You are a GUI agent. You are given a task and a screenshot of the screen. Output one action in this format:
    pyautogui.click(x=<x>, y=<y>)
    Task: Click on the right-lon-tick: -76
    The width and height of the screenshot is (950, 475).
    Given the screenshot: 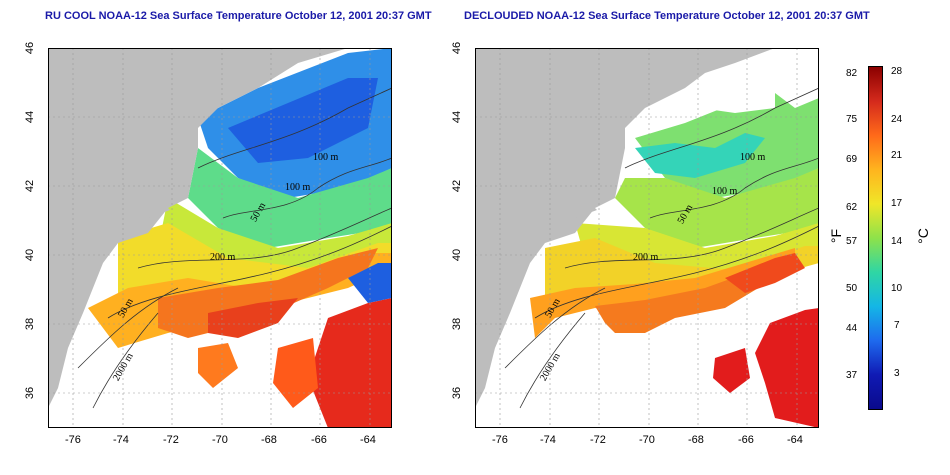 What is the action you would take?
    pyautogui.click(x=500, y=440)
    